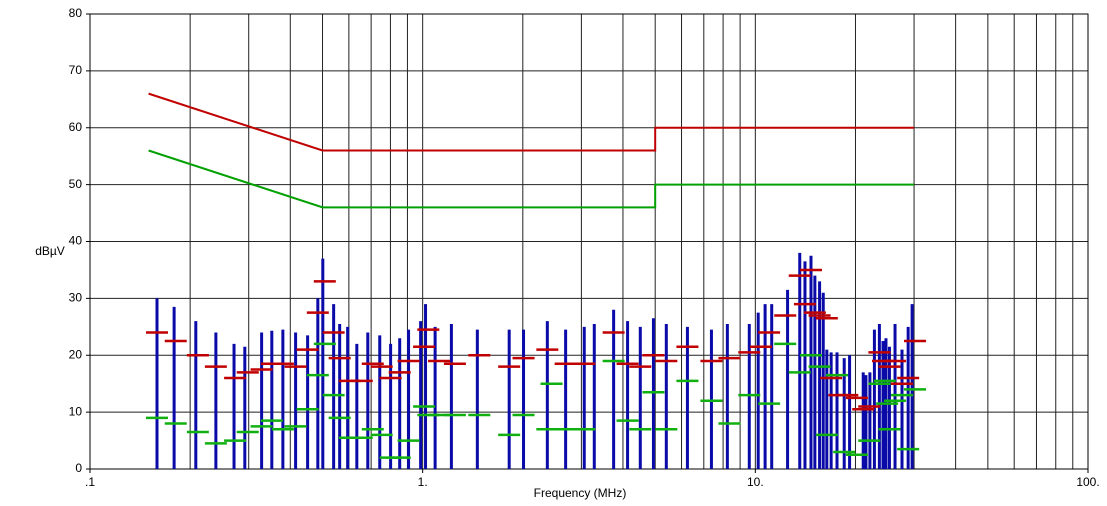 This screenshot has width=1107, height=506. What do you see at coordinates (76, 298) in the screenshot?
I see `y-tick-label: 30` at bounding box center [76, 298].